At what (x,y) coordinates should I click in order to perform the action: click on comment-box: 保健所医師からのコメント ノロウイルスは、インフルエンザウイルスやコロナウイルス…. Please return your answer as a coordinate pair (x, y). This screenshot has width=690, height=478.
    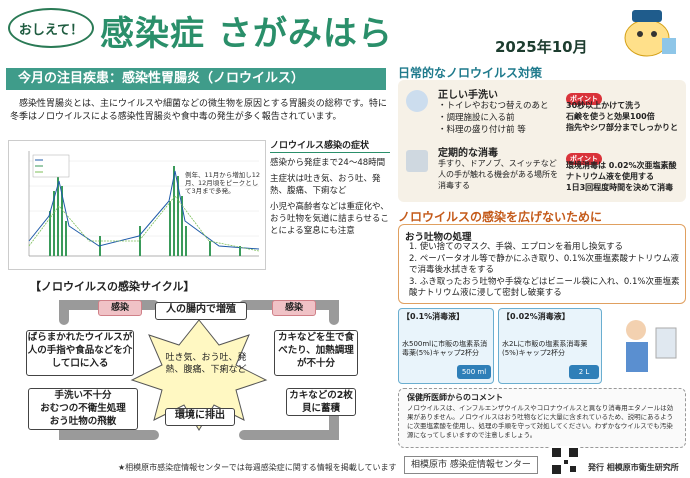
    Looking at the image, I should click on (542, 418).